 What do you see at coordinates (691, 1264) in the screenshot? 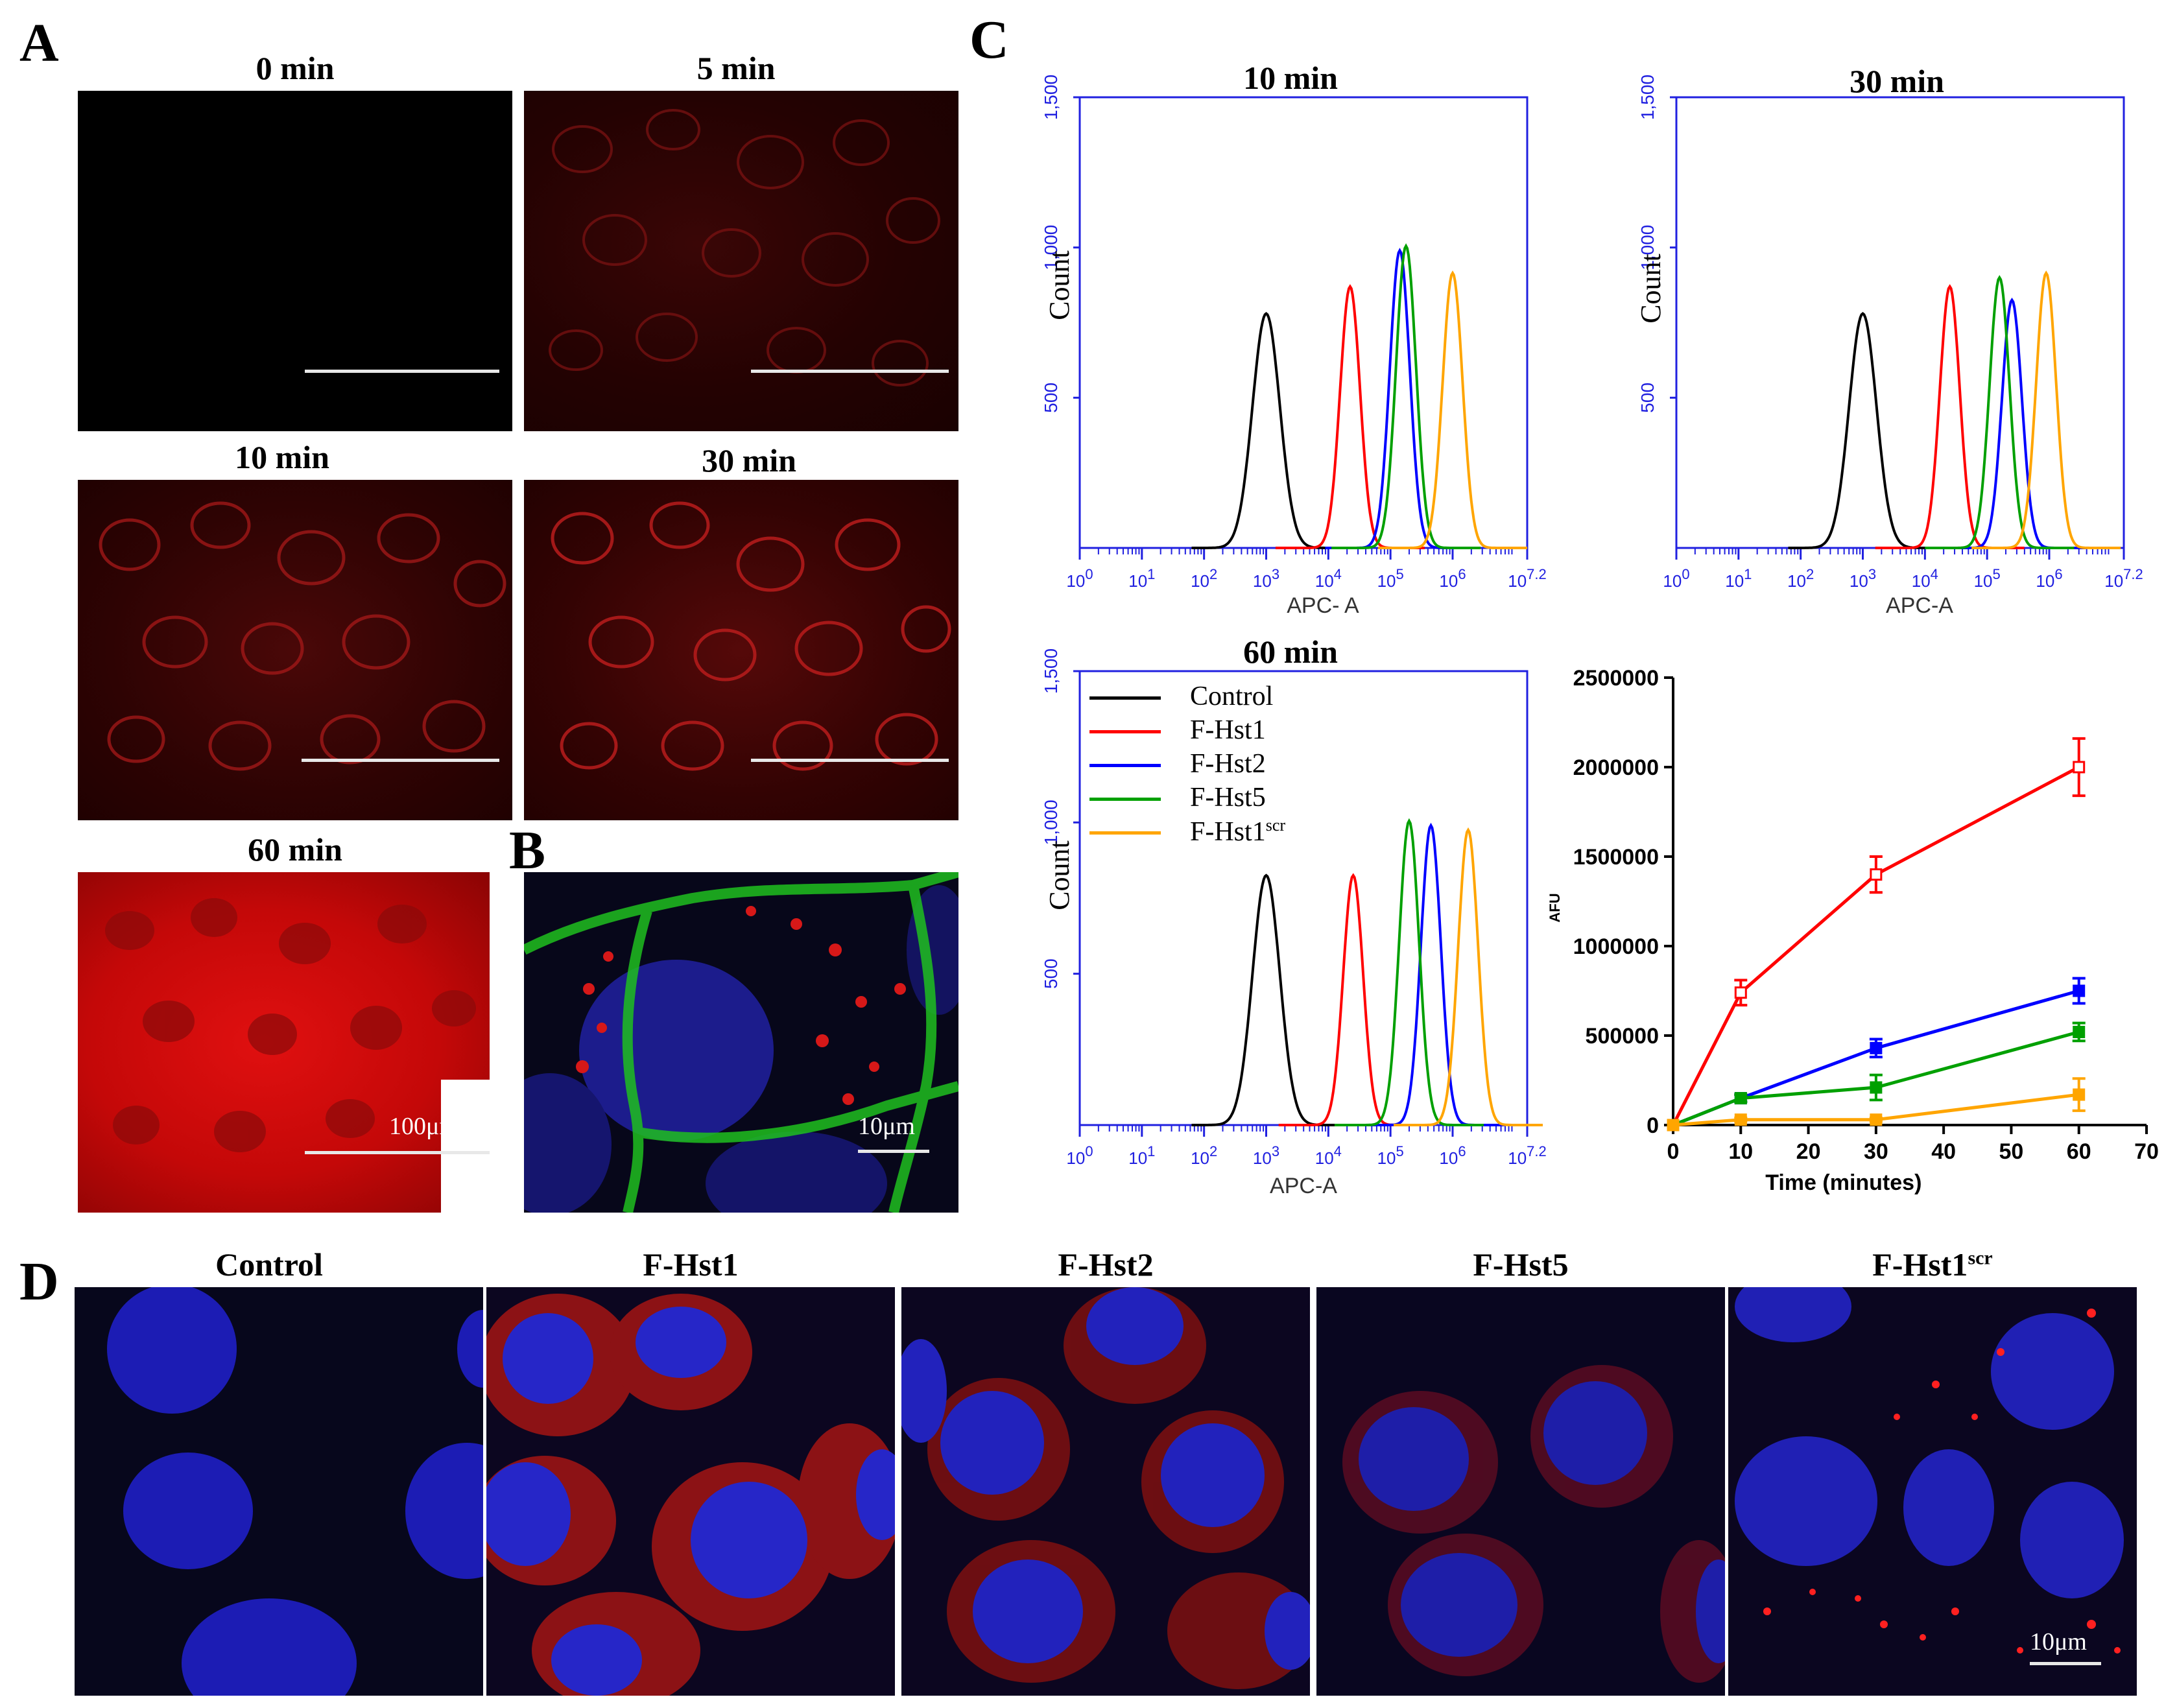
I see `panel-d-title-f-hst1: F-Hst1` at bounding box center [691, 1264].